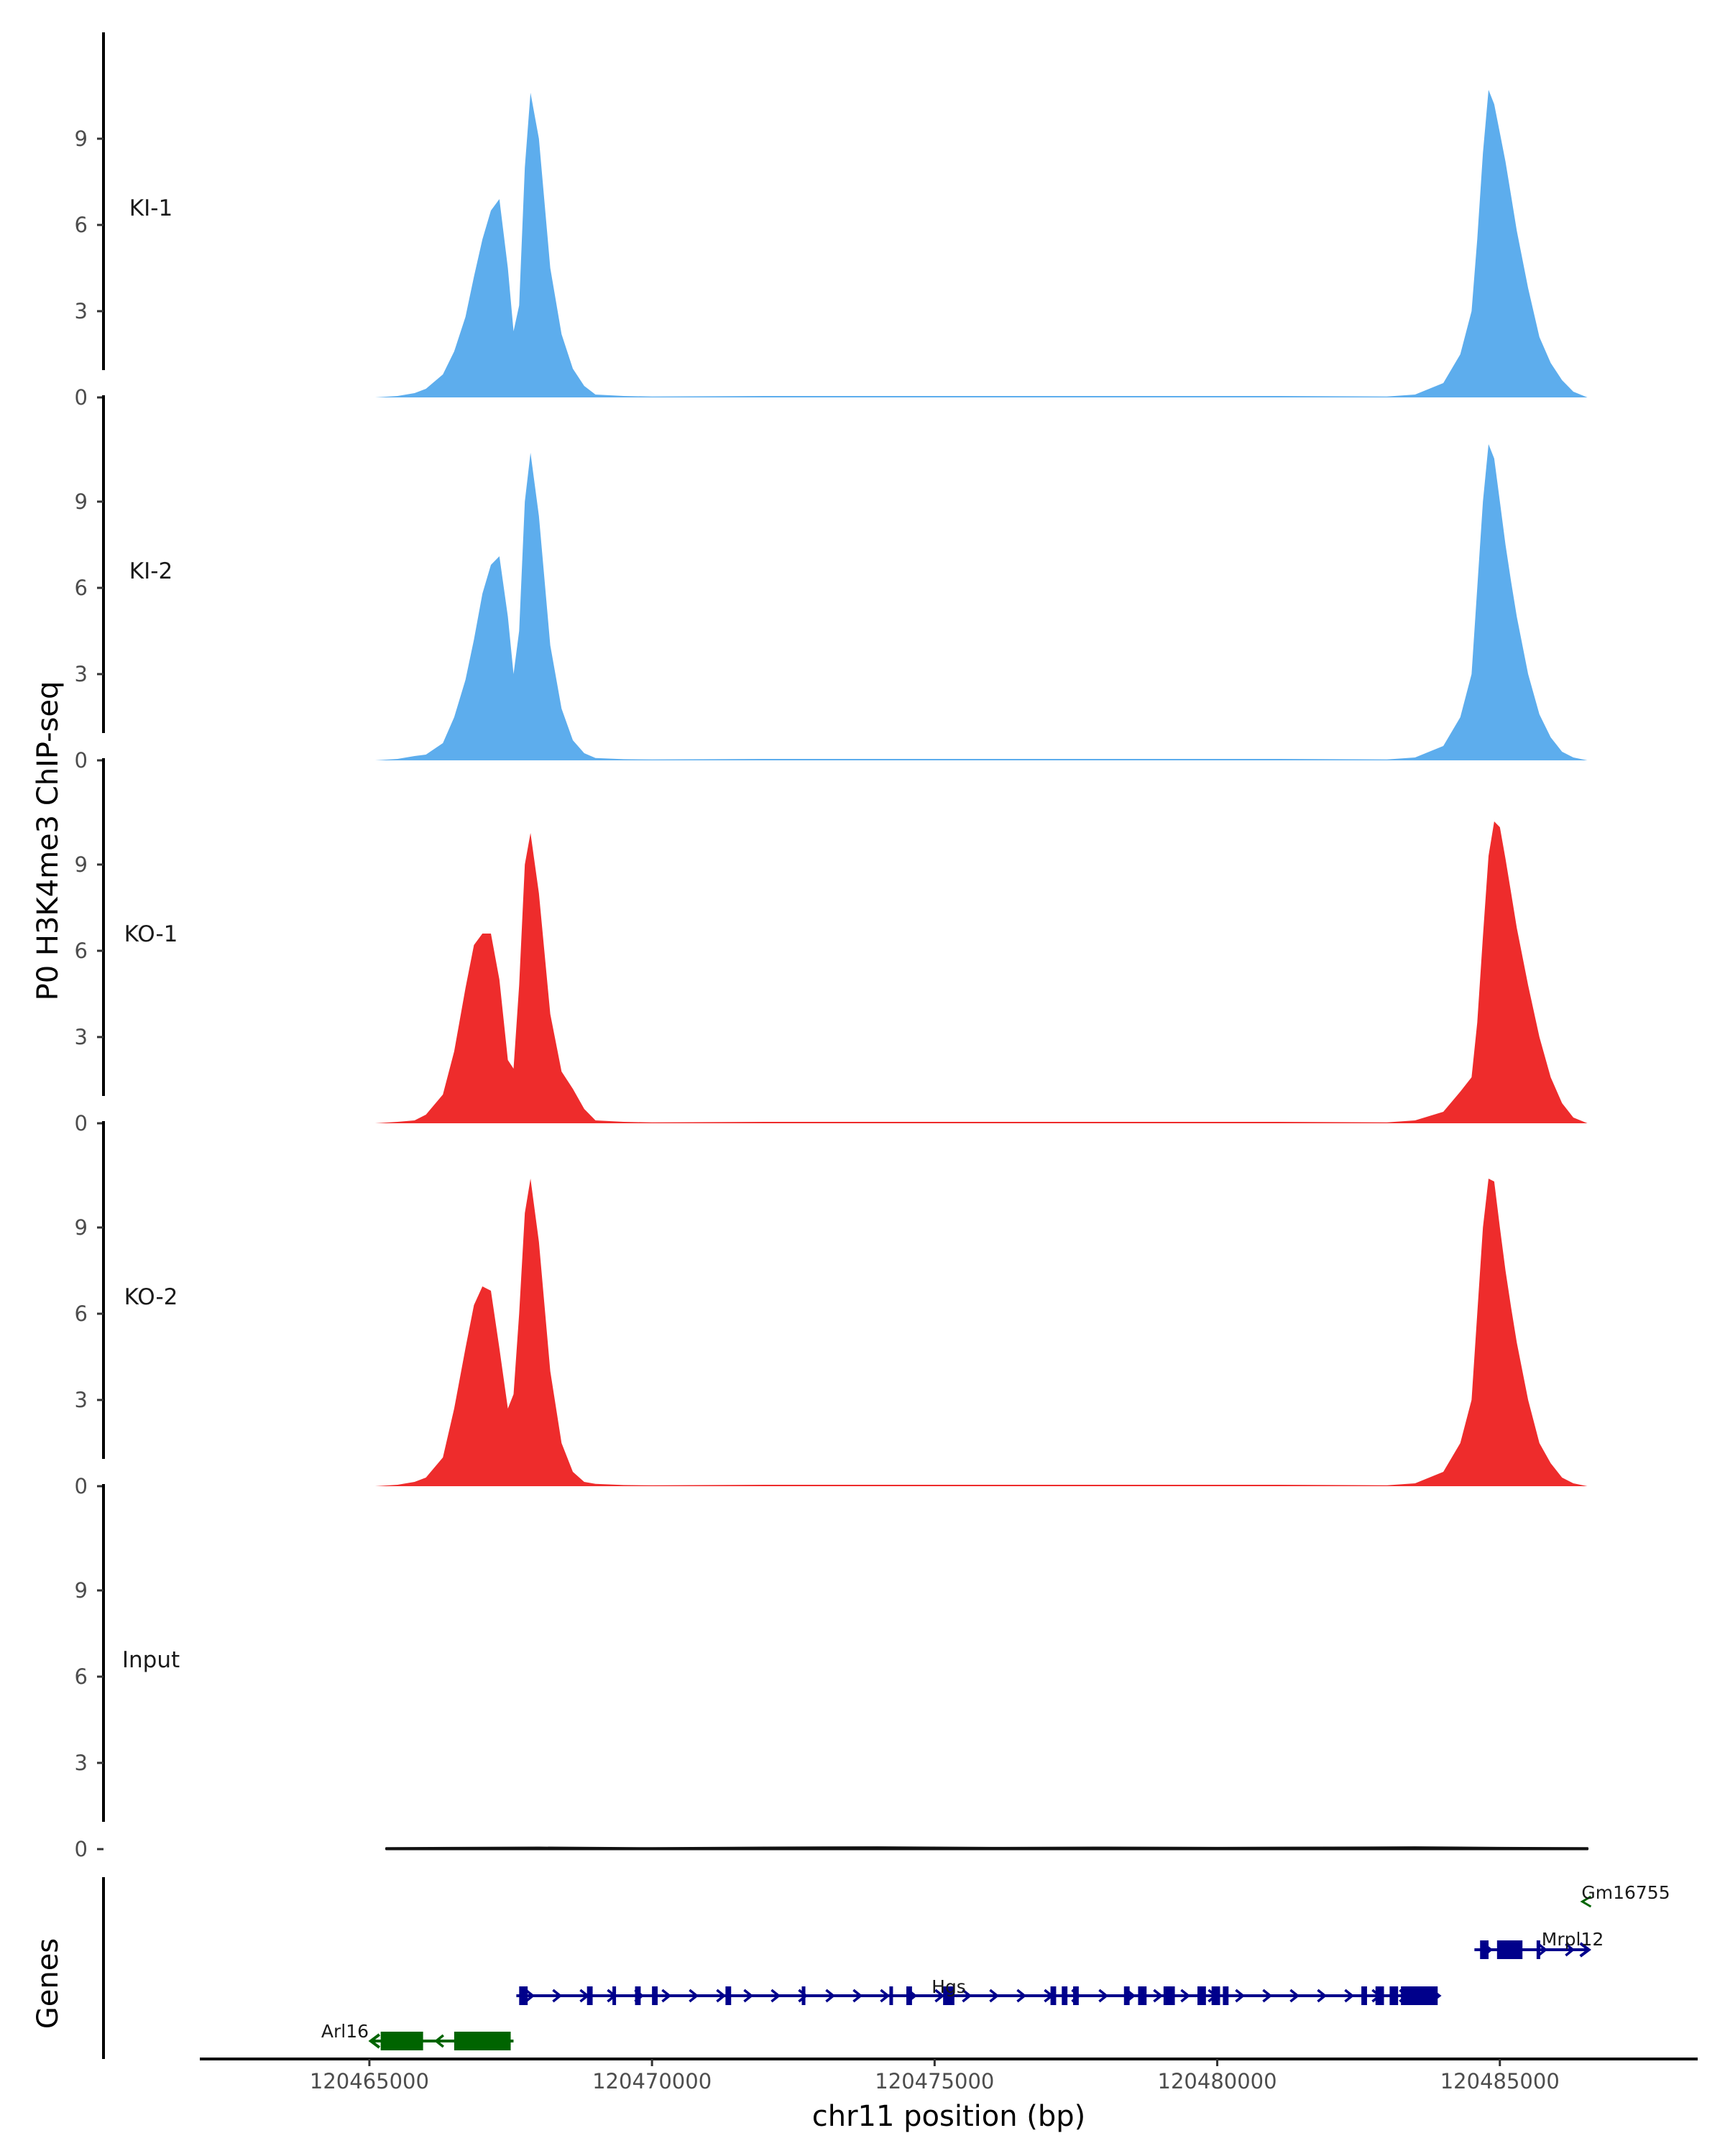 This screenshot has width=1725, height=2156. What do you see at coordinates (345, 2031) in the screenshot?
I see `gene-label: Arl16` at bounding box center [345, 2031].